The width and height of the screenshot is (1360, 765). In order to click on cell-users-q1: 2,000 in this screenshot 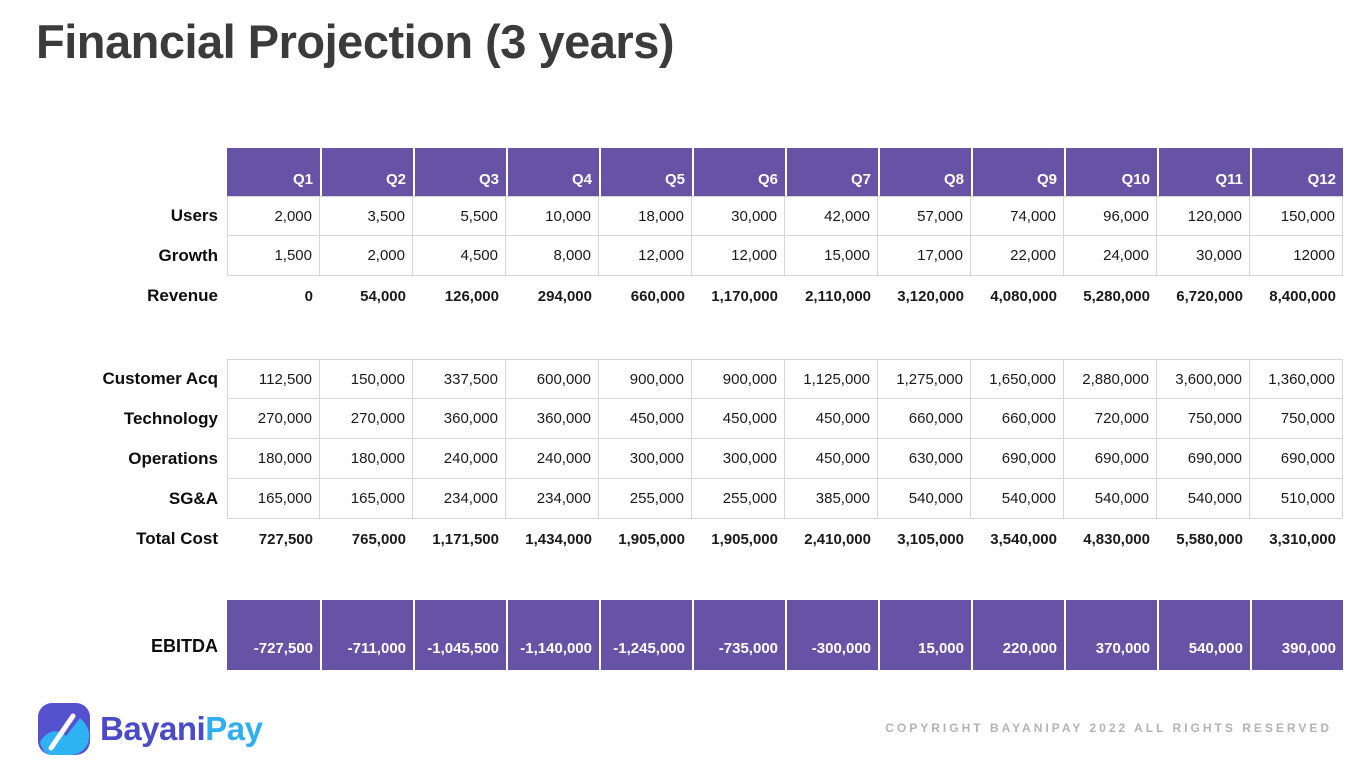, I will do `click(273, 216)`.